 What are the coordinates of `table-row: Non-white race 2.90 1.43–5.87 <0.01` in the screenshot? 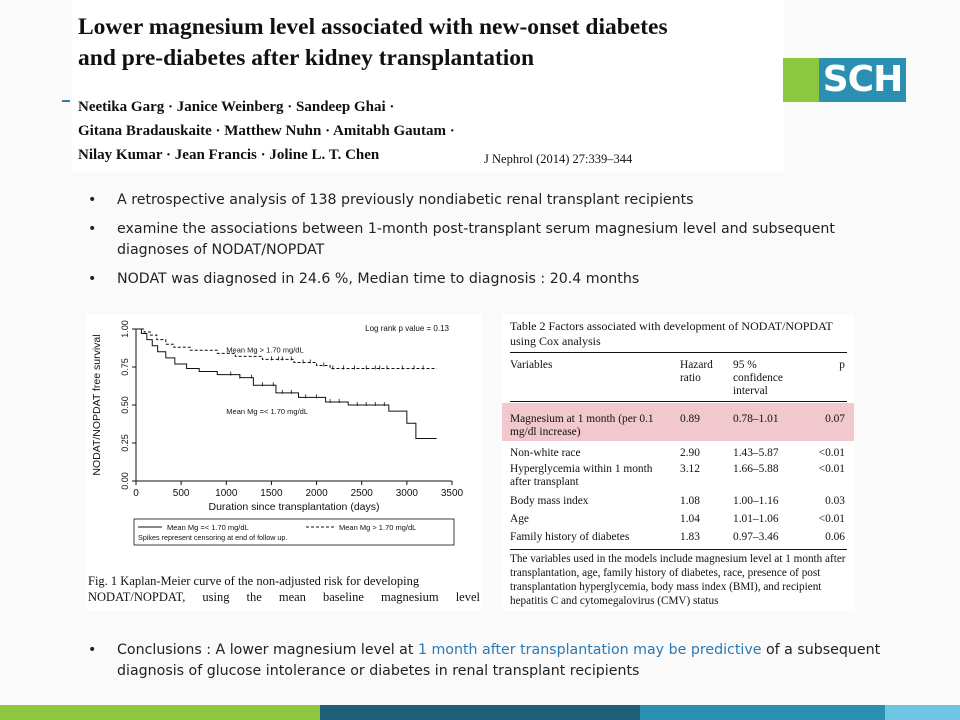 It's located at (678, 462).